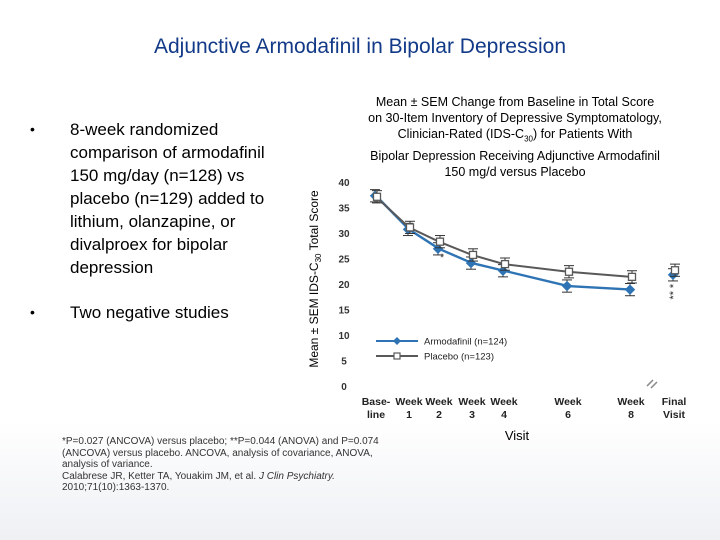 Image resolution: width=720 pixels, height=540 pixels. I want to click on y-axis: 0 5 10 15 20 25 30 35 40, so click(344, 285).